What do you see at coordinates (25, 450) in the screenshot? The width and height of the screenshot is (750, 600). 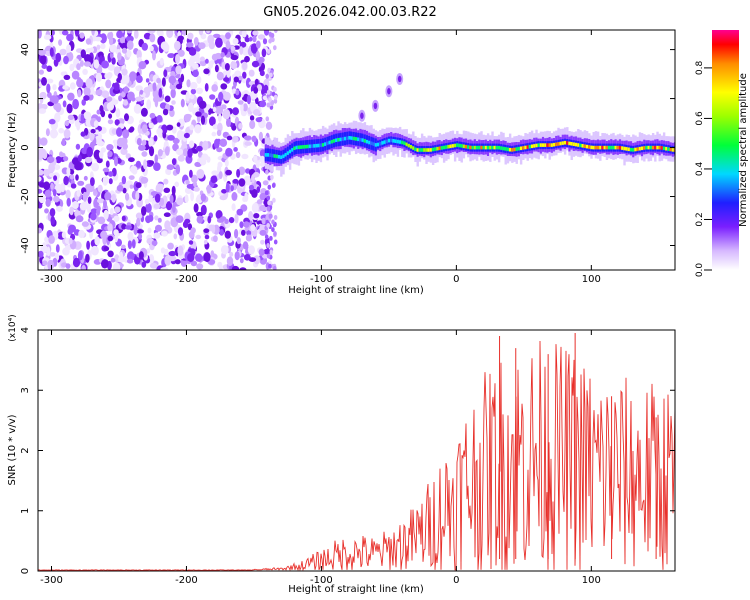 I see `snr-ytick-label: 2` at bounding box center [25, 450].